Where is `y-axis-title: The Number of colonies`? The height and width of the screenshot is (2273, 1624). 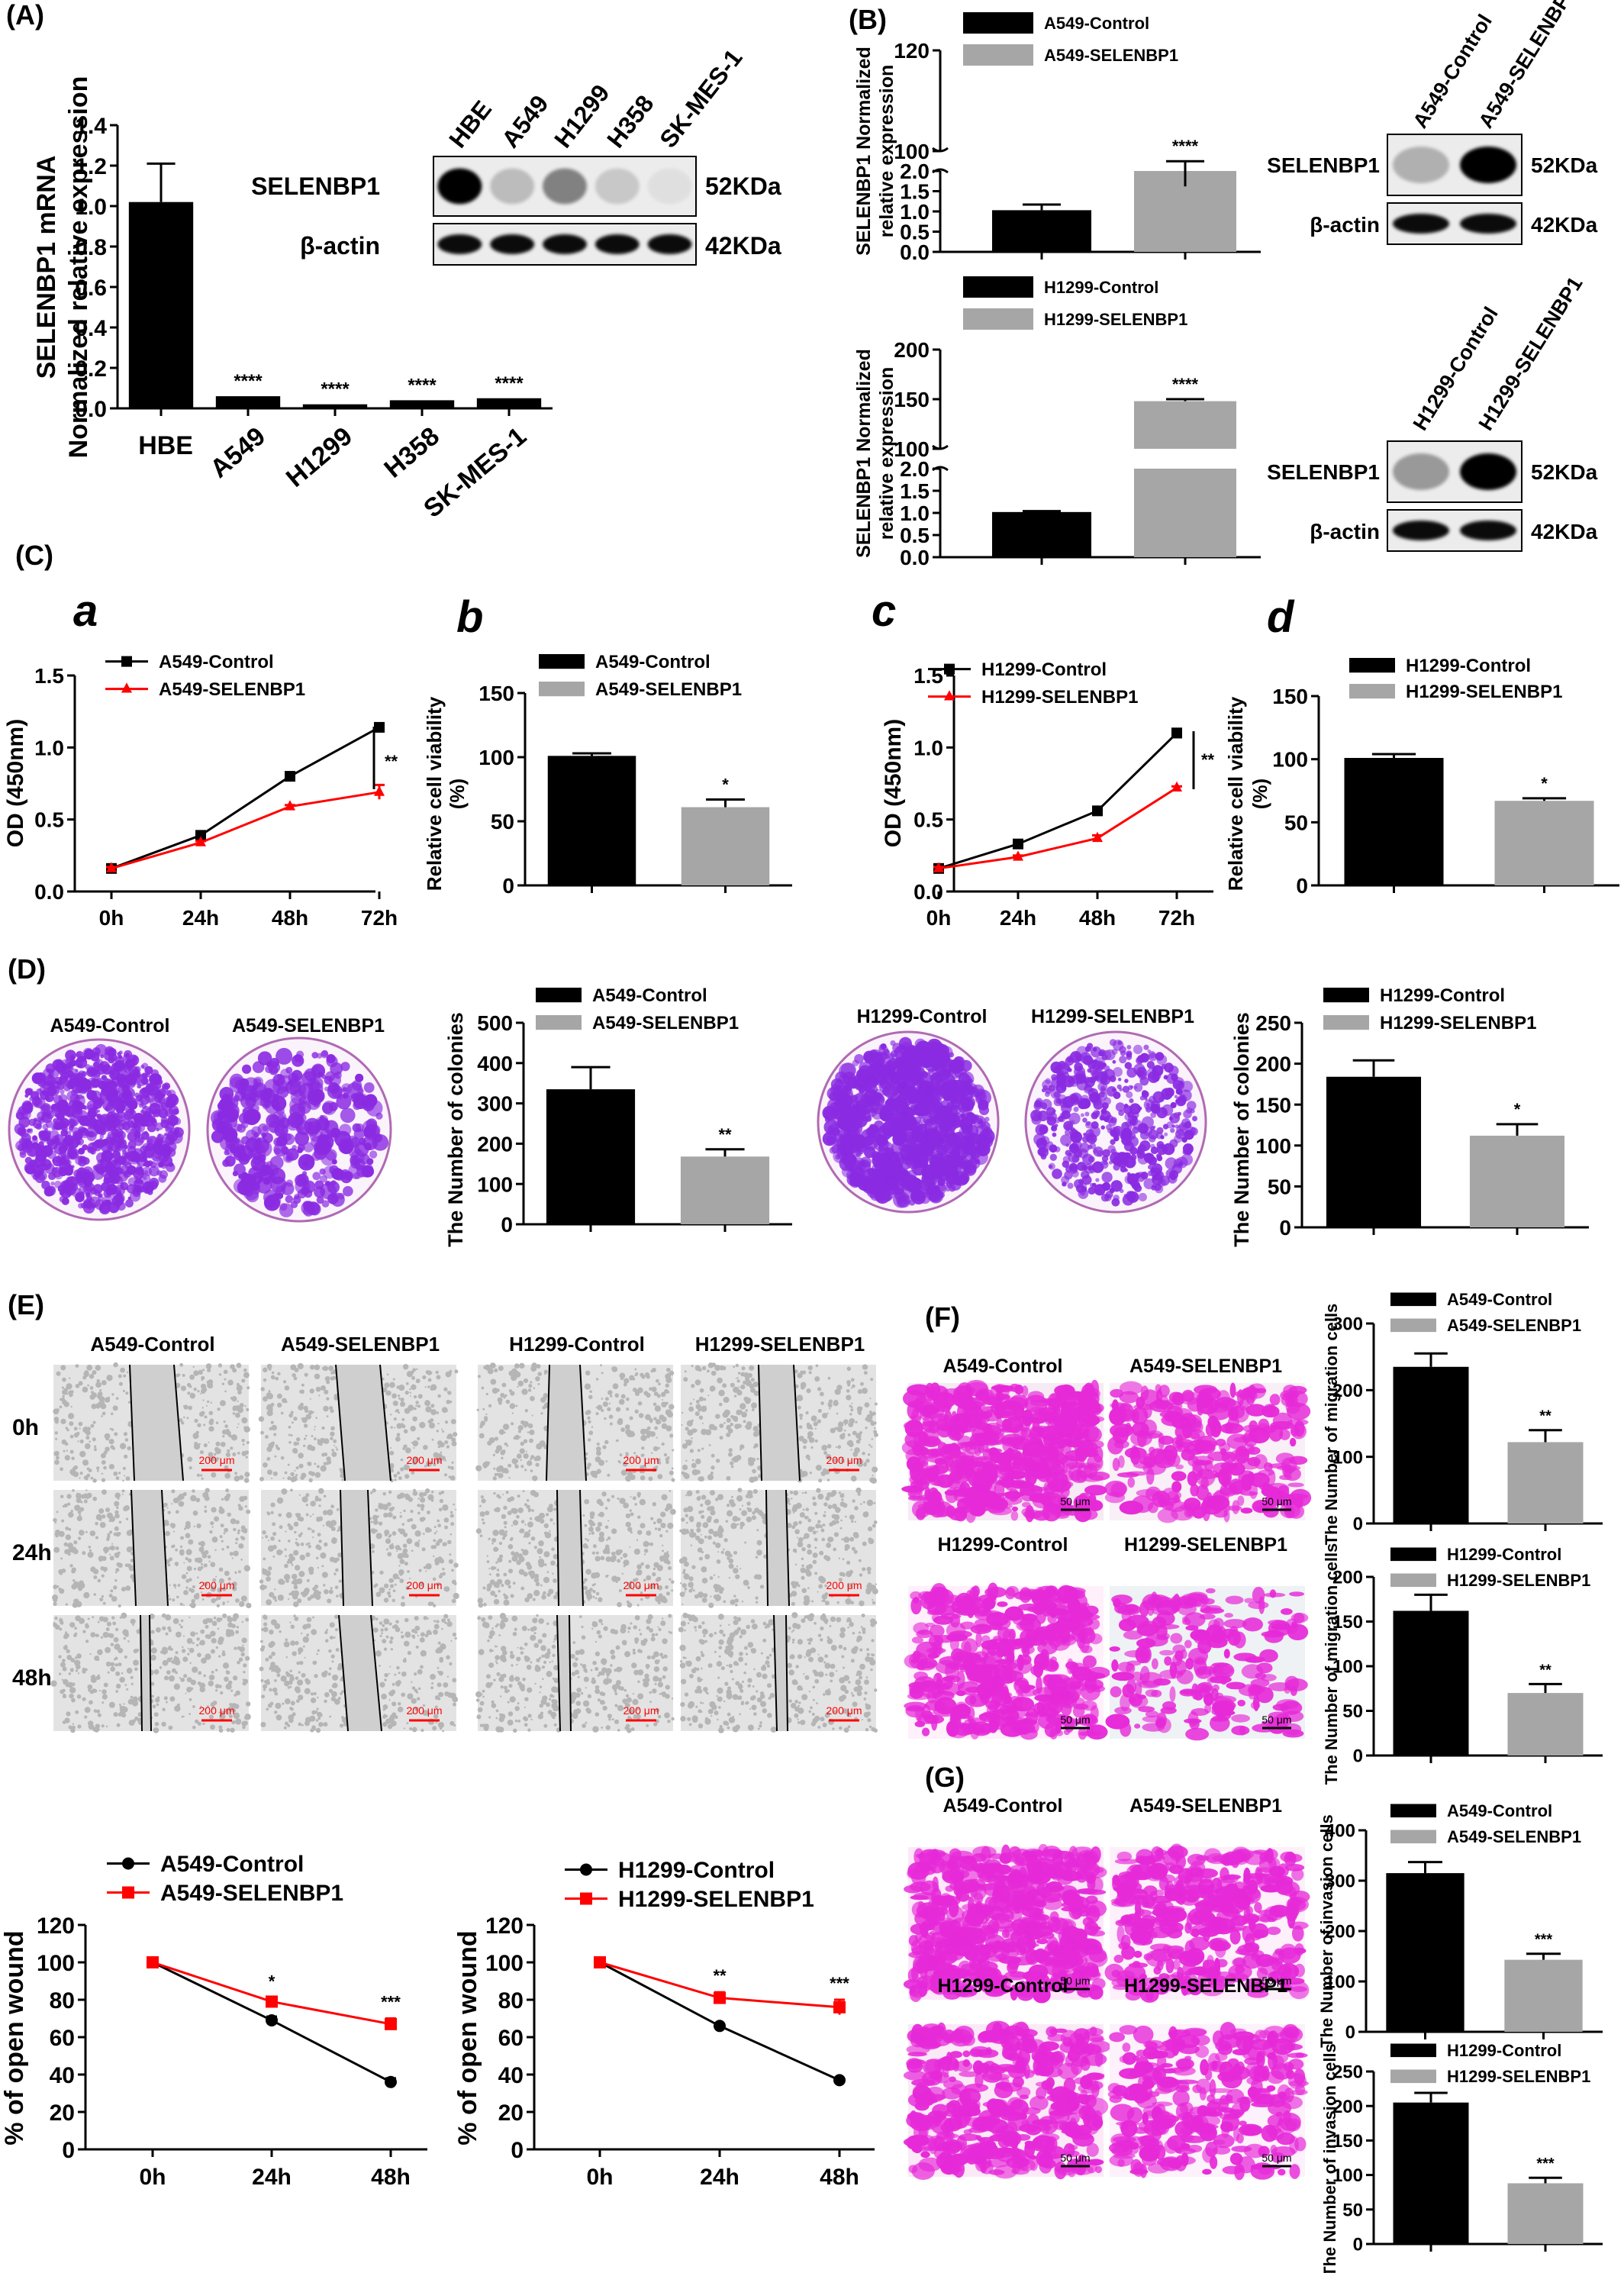
y-axis-title: The Number of colonies is located at coordinates (455, 1129).